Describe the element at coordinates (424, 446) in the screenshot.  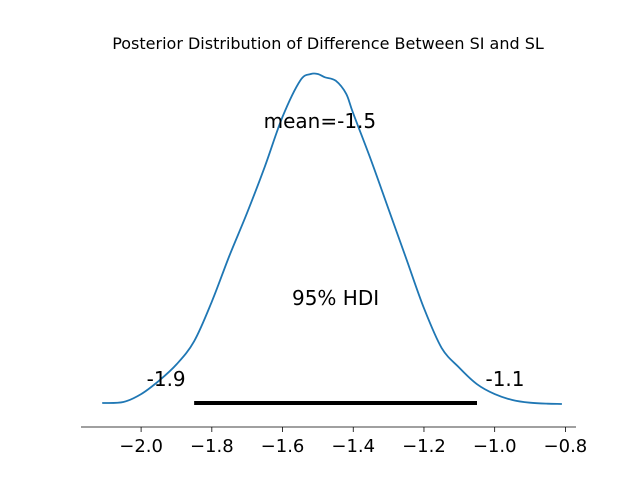
I see `x-tick-label: −1.2` at that location.